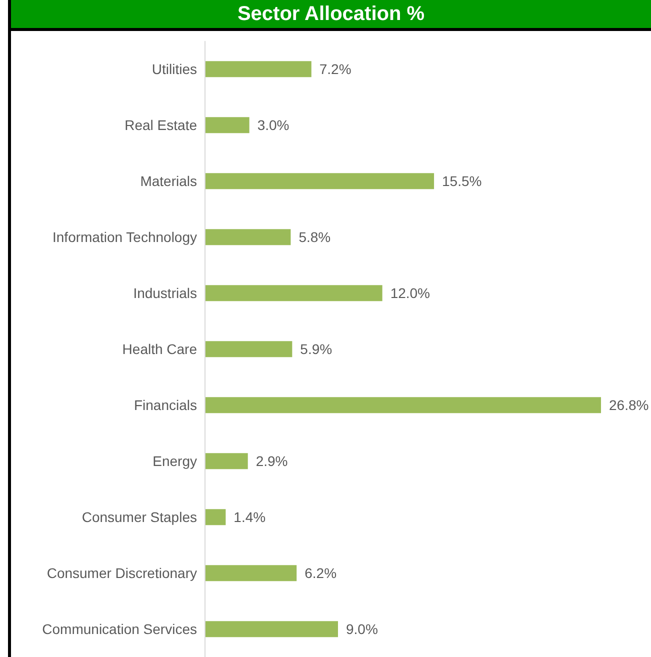 This screenshot has height=657, width=651. I want to click on y-tick-label: Energy, so click(174, 460).